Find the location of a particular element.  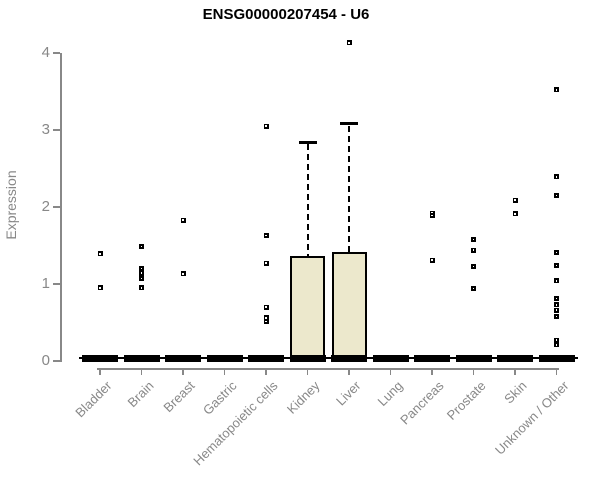

y-axis-line is located at coordinates (61, 207).